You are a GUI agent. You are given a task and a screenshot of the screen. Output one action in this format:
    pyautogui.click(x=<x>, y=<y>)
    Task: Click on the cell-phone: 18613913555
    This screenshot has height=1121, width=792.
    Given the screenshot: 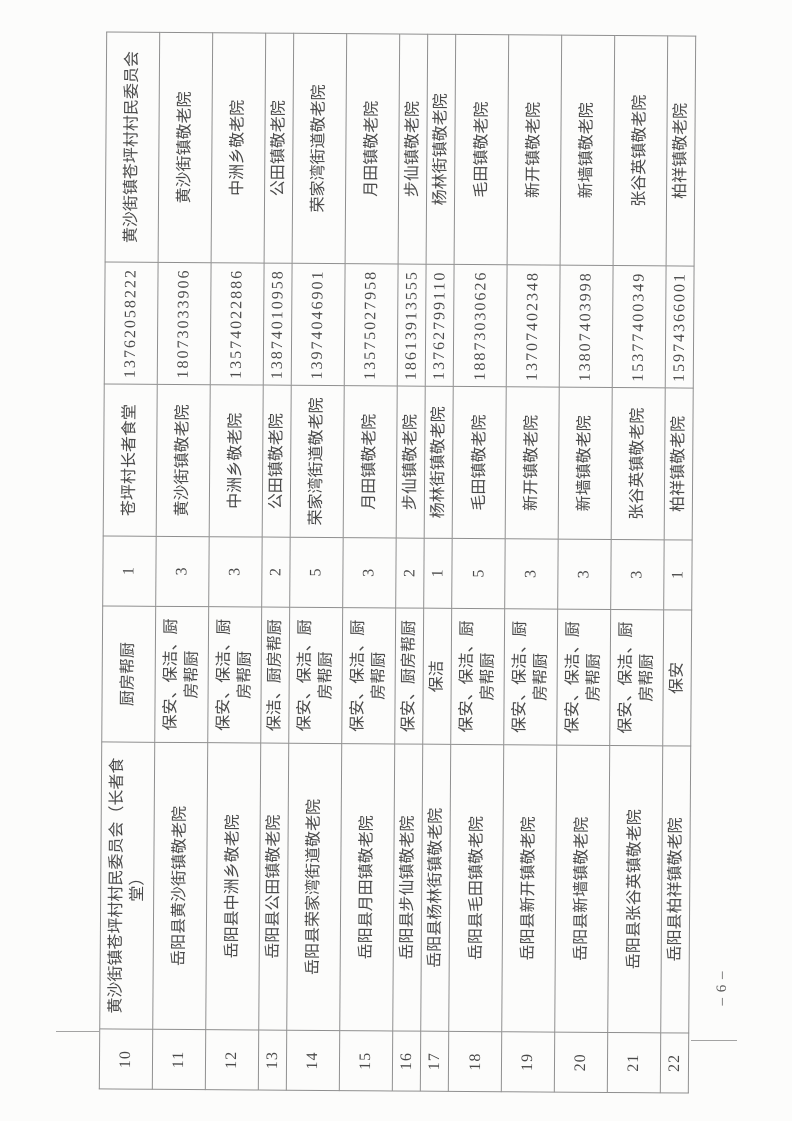 What is the action you would take?
    pyautogui.click(x=411, y=325)
    